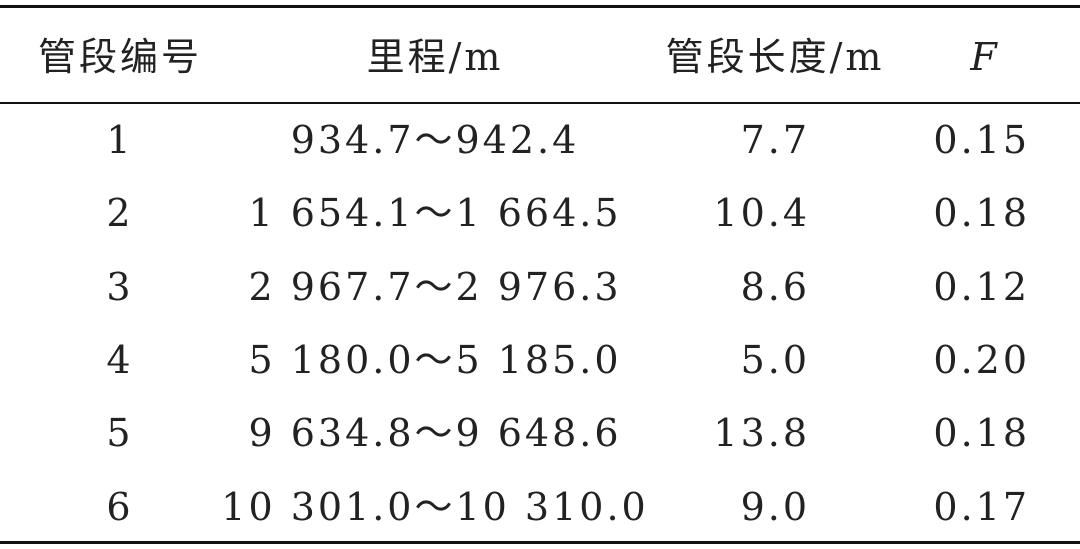 The height and width of the screenshot is (549, 1080). What do you see at coordinates (761, 213) in the screenshot?
I see `table-cell: 10.4` at bounding box center [761, 213].